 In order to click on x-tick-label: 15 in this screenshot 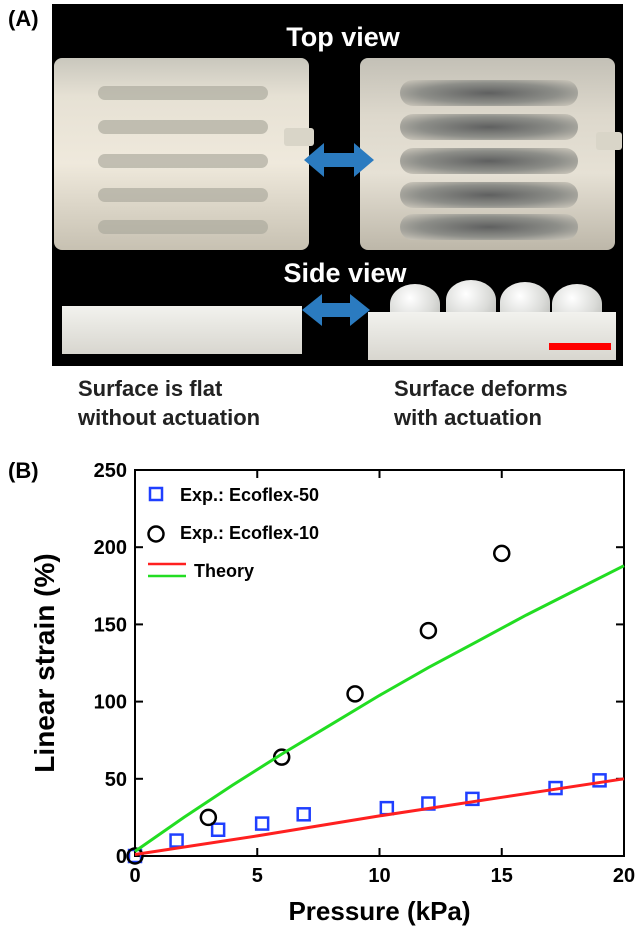, I will do `click(502, 876)`.